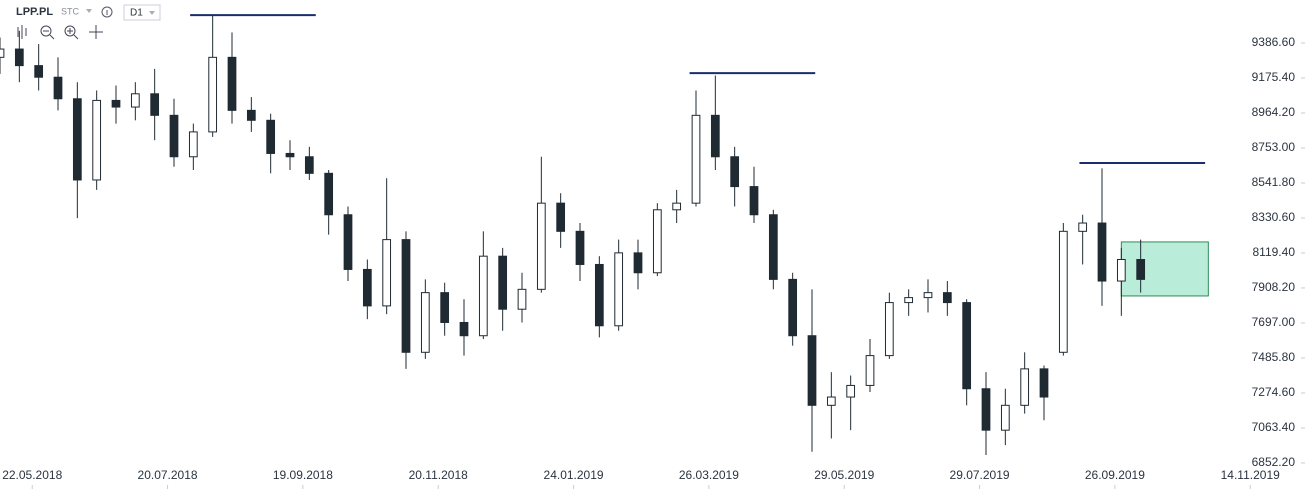  Describe the element at coordinates (1274, 77) in the screenshot. I see `y-tick-label: 9175.40` at that location.